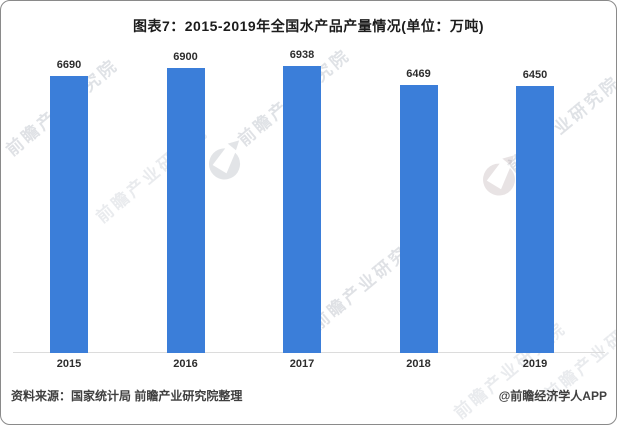 This screenshot has width=617, height=425. What do you see at coordinates (552, 396) in the screenshot?
I see `credit-text: @前瞻经济学人APP` at bounding box center [552, 396].